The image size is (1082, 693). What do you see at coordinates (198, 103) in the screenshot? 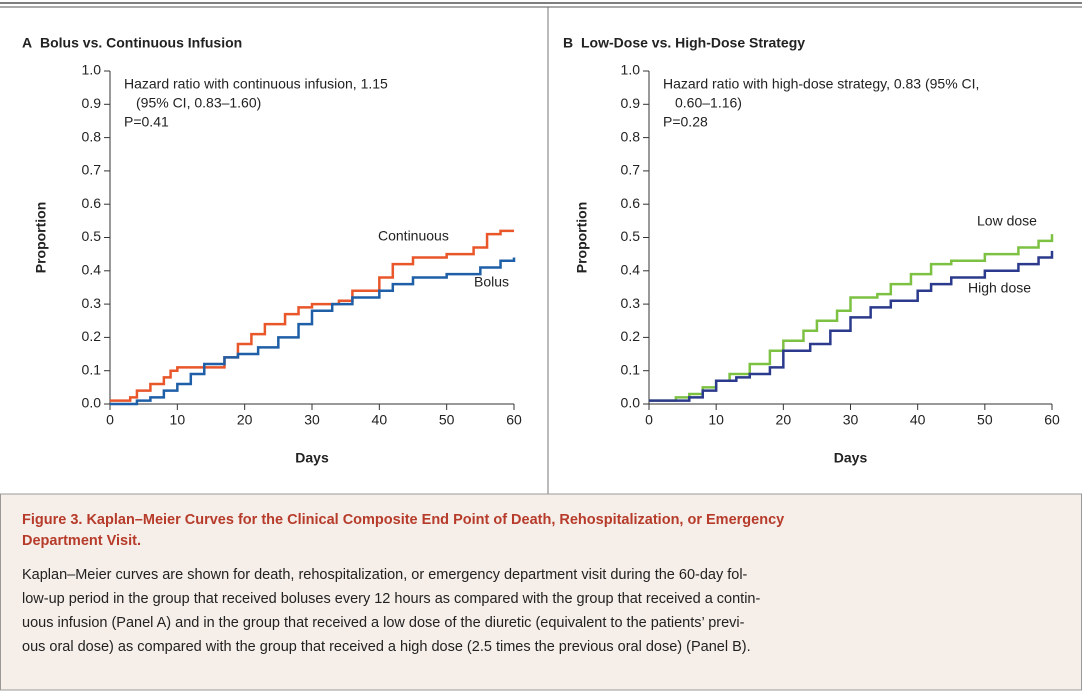
I see `annotation: (95% CI, 0.83–1.60)` at bounding box center [198, 103].